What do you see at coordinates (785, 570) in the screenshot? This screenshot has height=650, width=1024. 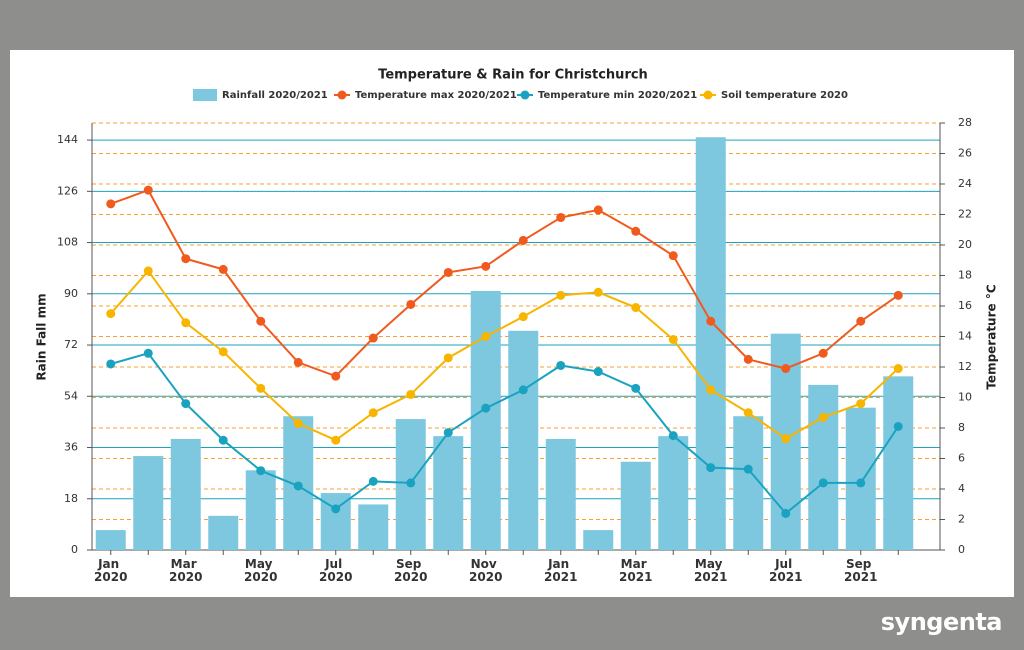 I see `x-tick-label: Jul 2021` at bounding box center [785, 570].